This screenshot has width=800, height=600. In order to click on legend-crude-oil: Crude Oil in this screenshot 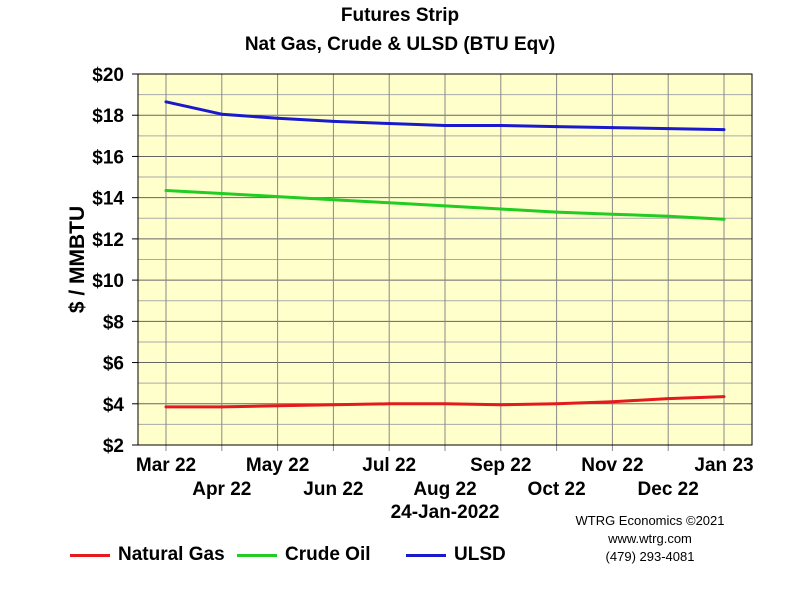, I will do `click(304, 555)`.